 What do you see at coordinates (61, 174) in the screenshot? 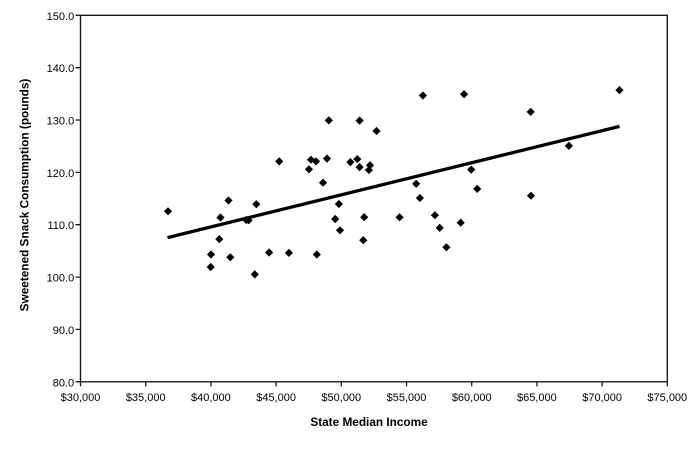
I see `svg-text: 120.0` at bounding box center [61, 174].